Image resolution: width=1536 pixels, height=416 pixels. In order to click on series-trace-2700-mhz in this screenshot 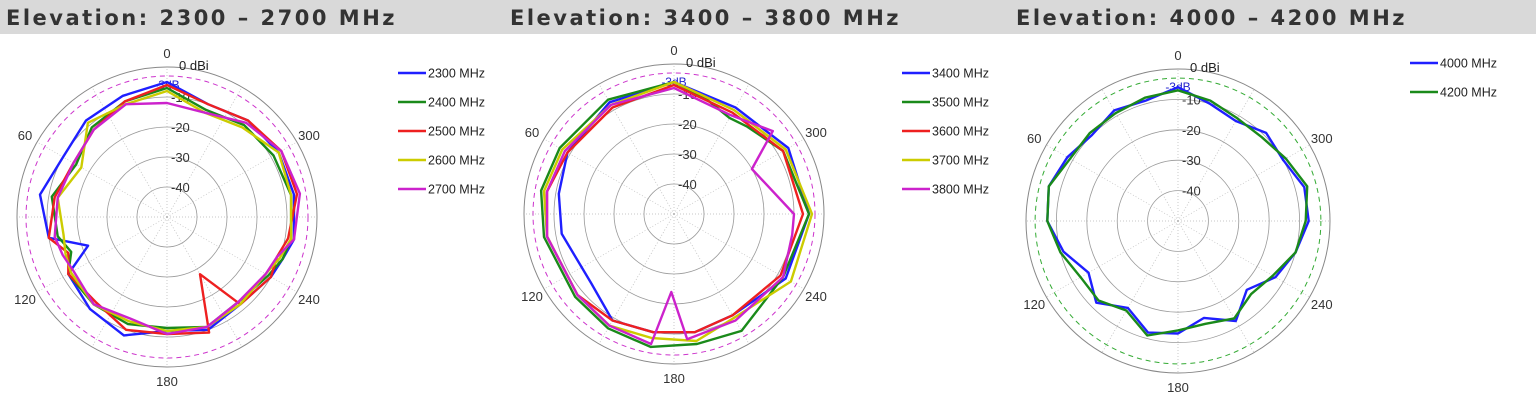, I will do `click(177, 218)`.